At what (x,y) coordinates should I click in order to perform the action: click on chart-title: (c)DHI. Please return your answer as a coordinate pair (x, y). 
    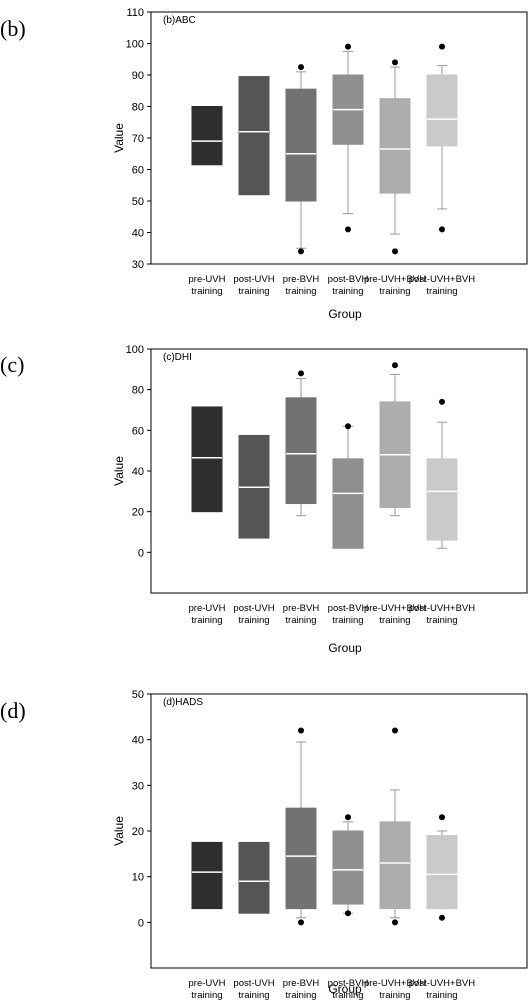
    Looking at the image, I should click on (177, 357).